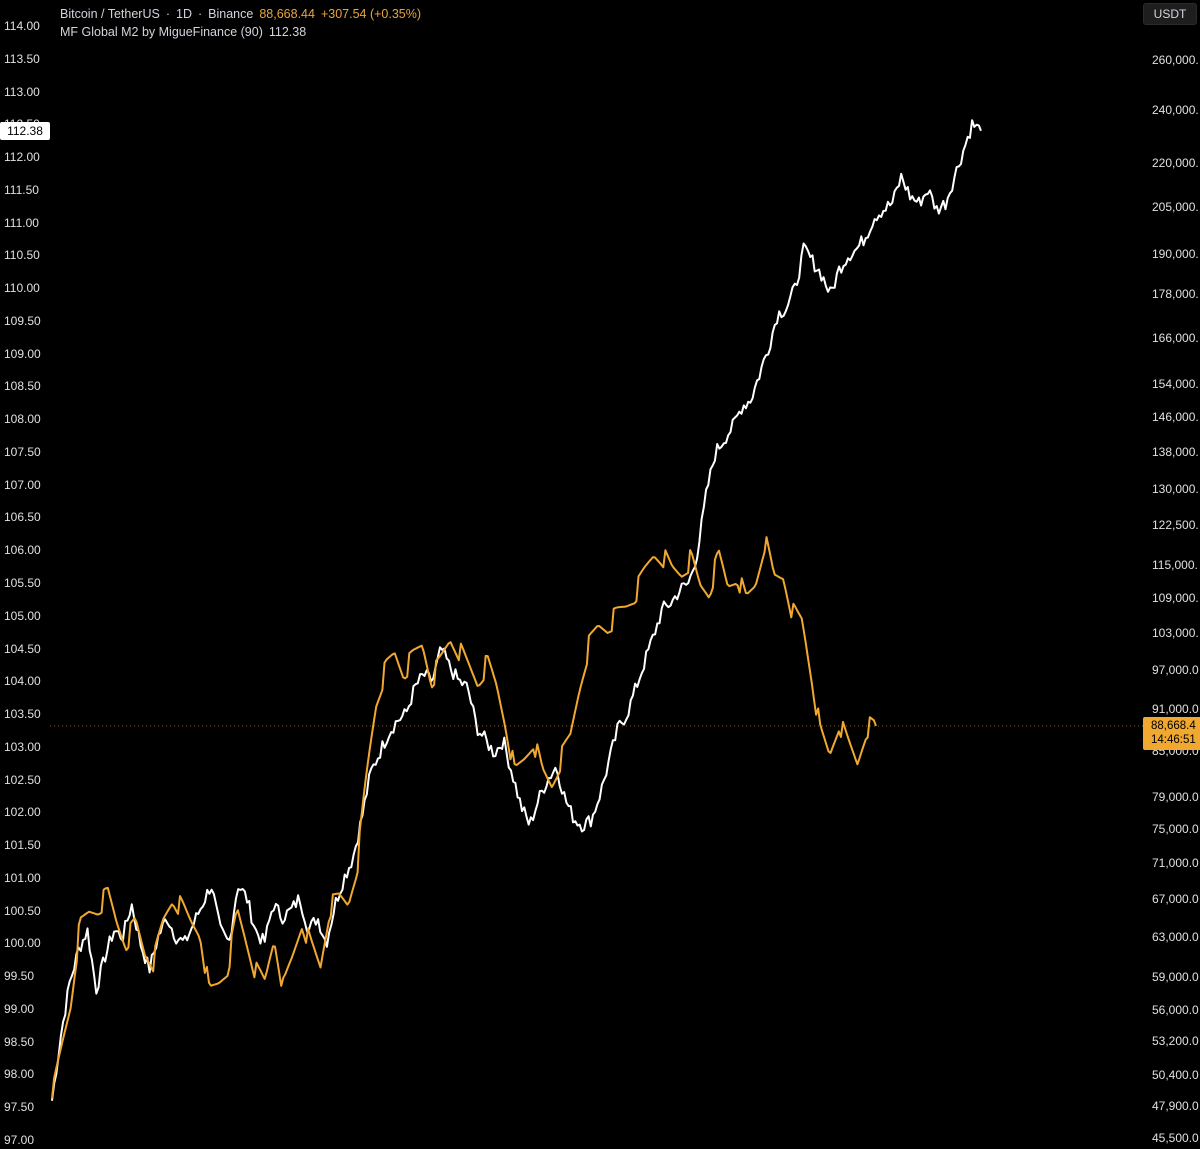 This screenshot has height=1149, width=1200. I want to click on left-axis-tick: 101.00, so click(22, 877).